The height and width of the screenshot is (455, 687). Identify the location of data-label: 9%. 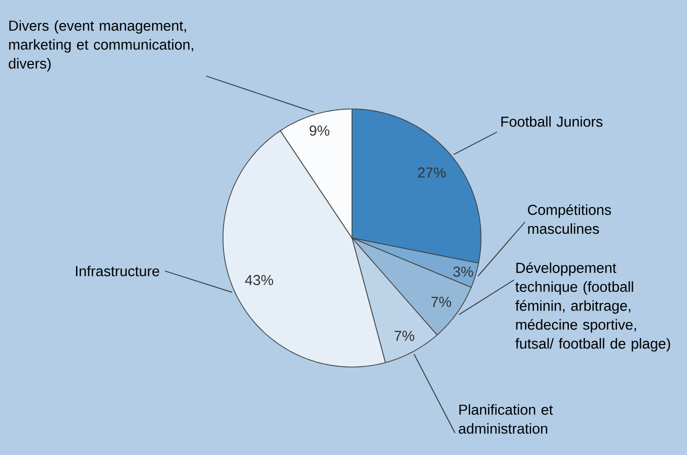
(320, 130).